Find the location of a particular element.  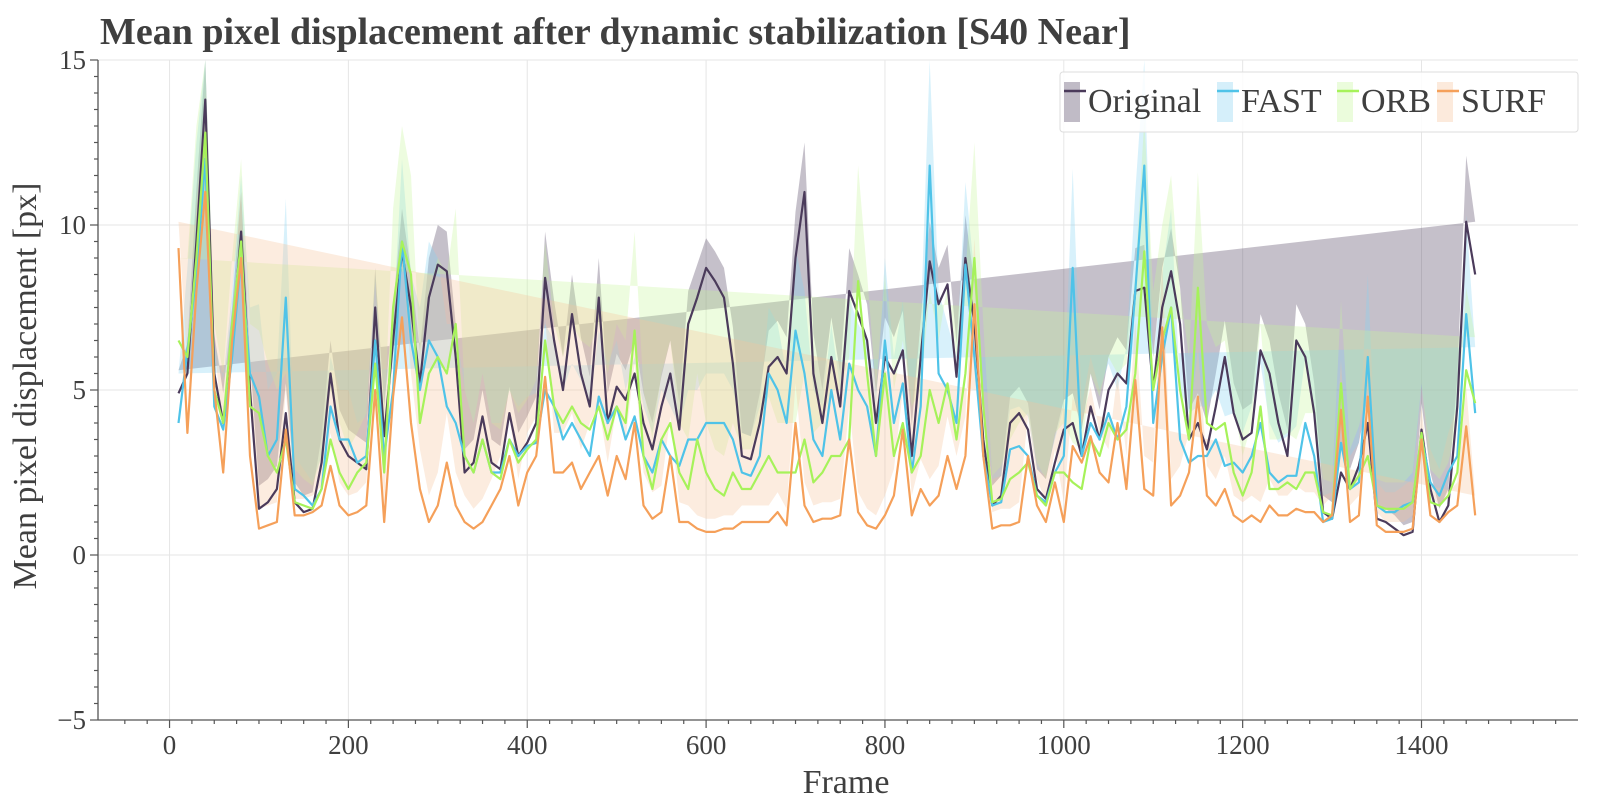

legend-item-original: Original is located at coordinates (1132, 102).